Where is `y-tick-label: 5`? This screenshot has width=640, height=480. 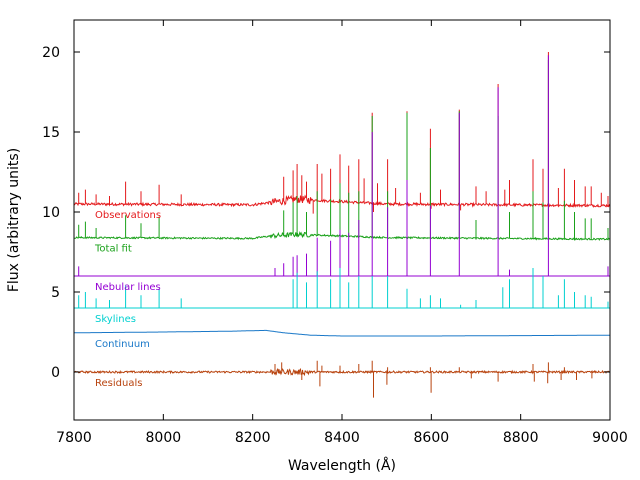 y-tick-label: 5 is located at coordinates (55, 293).